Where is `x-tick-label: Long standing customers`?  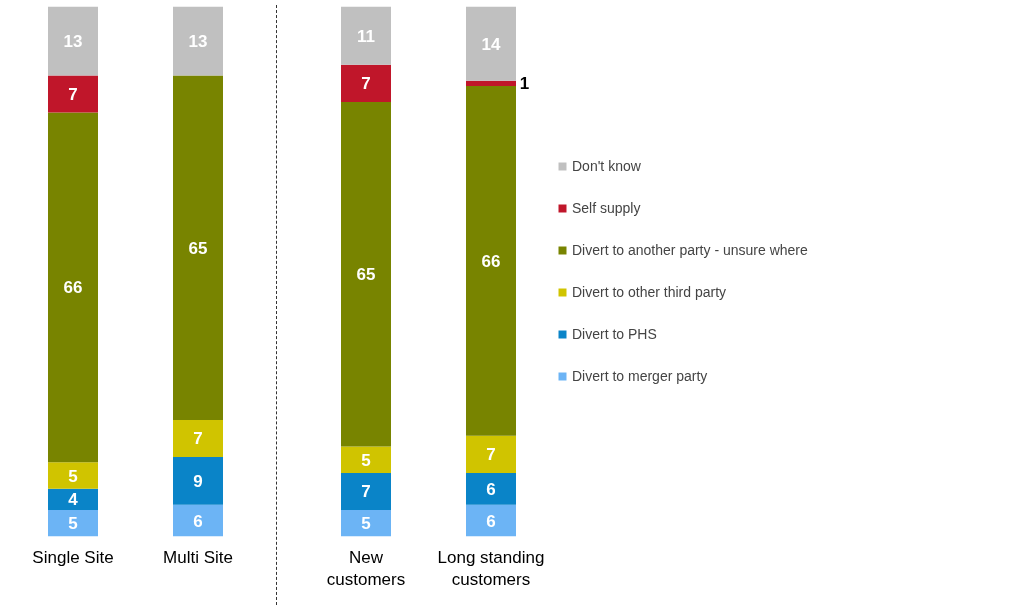
x-tick-label: Long standing customers is located at coordinates (491, 568).